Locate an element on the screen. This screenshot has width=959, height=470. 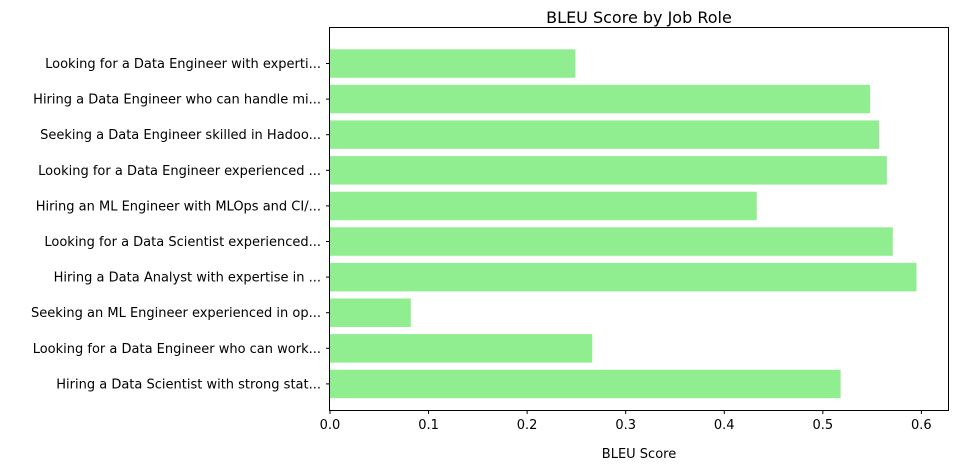
x-ticks-group: 0.0 0.1 0.2 0.3 0.4 0.5 0.6 is located at coordinates (626, 421).